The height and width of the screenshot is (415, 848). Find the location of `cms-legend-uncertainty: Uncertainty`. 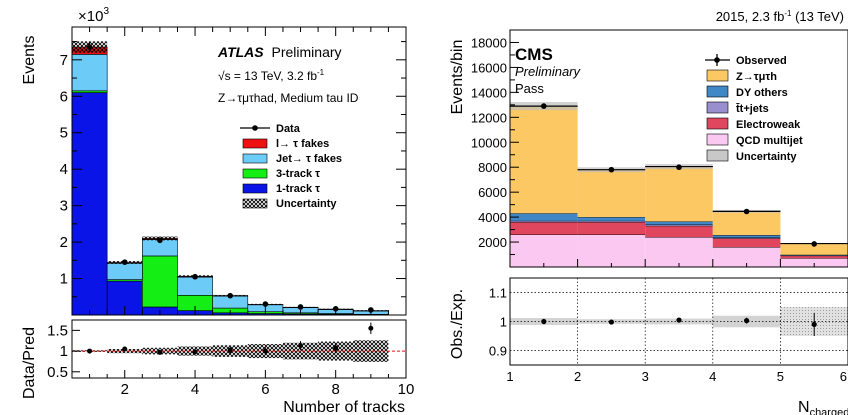

cms-legend-uncertainty: Uncertainty is located at coordinates (751, 156).